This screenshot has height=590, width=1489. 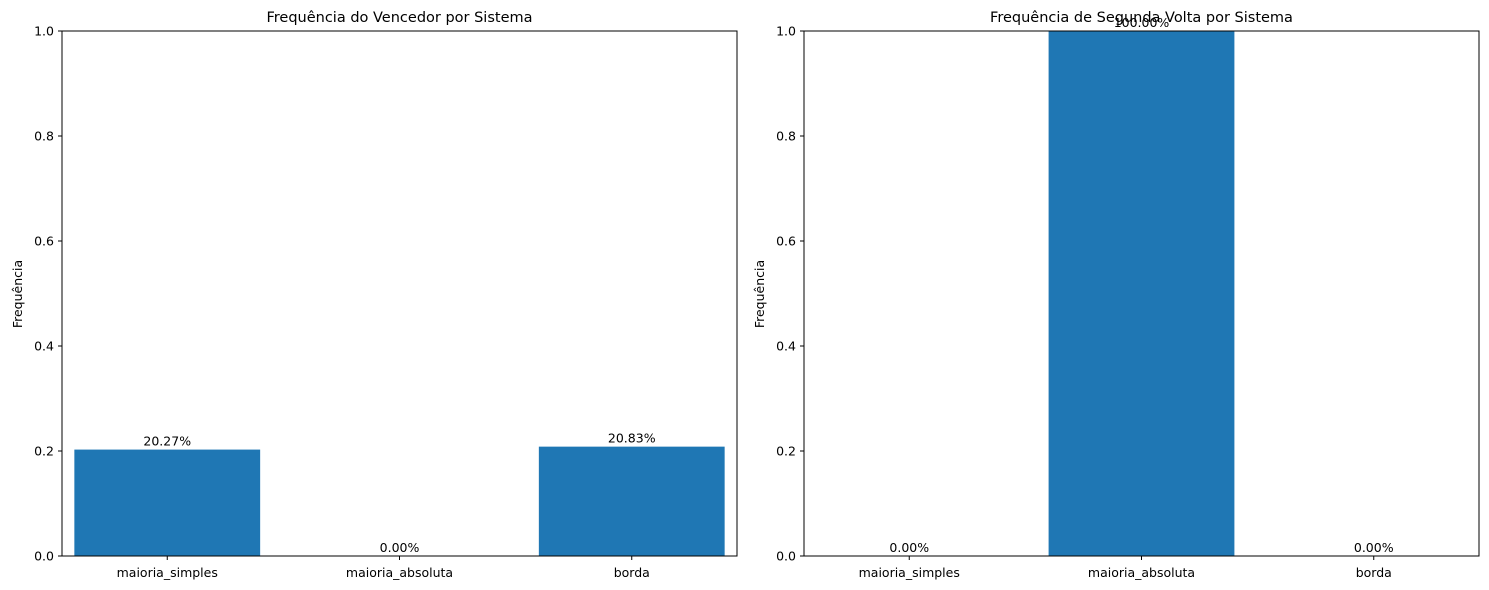 What do you see at coordinates (632, 438) in the screenshot?
I see `data-label: 20.83%` at bounding box center [632, 438].